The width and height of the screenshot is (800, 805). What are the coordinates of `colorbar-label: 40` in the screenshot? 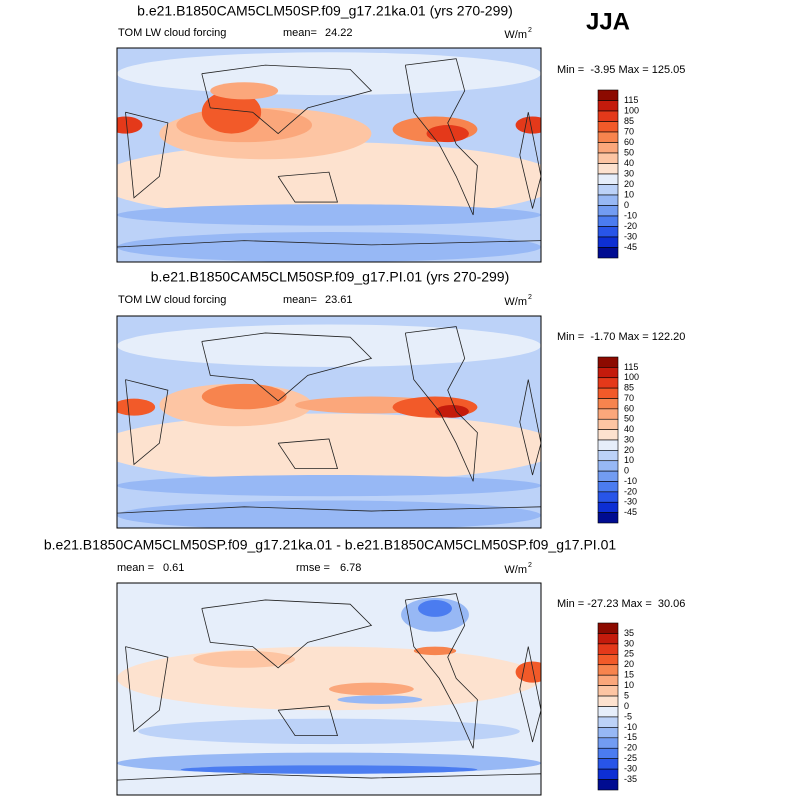 It's located at (629, 429).